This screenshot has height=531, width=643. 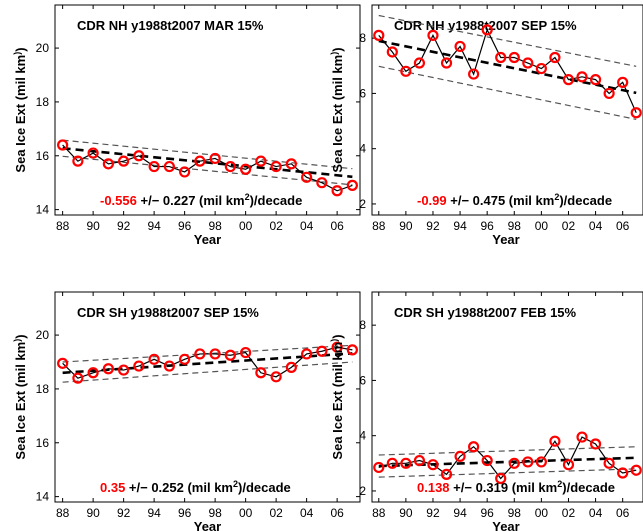 I want to click on trend-annotation: -0.99 +/− 0.475 (mil km2)/decade, so click(x=514, y=200).